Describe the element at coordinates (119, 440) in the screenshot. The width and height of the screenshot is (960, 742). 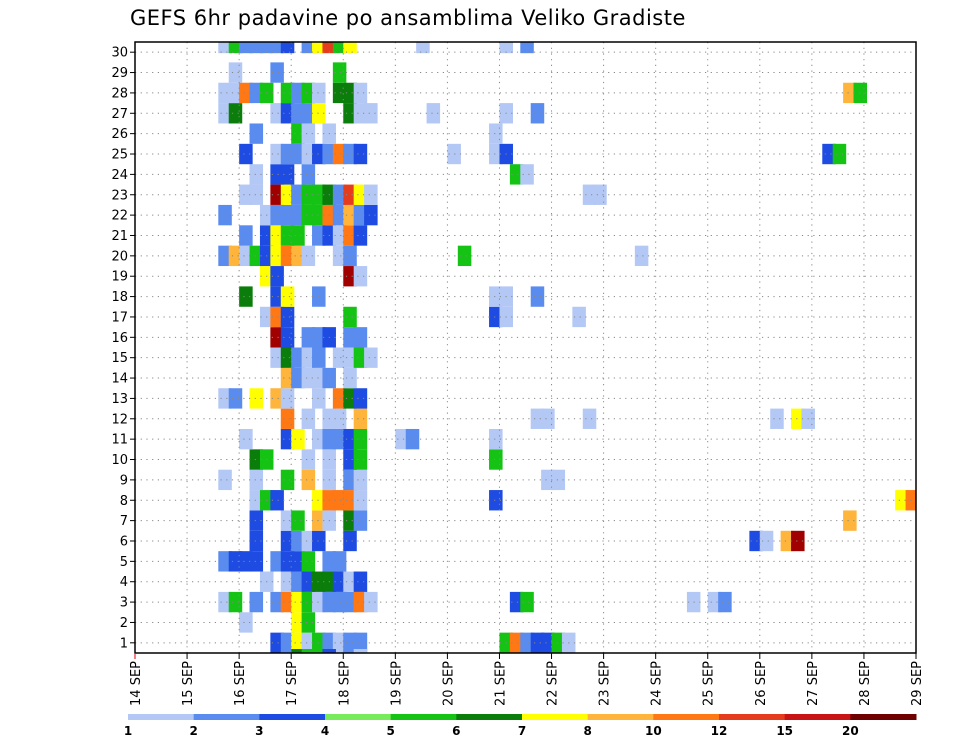
I see `y-tick-label: 11` at that location.